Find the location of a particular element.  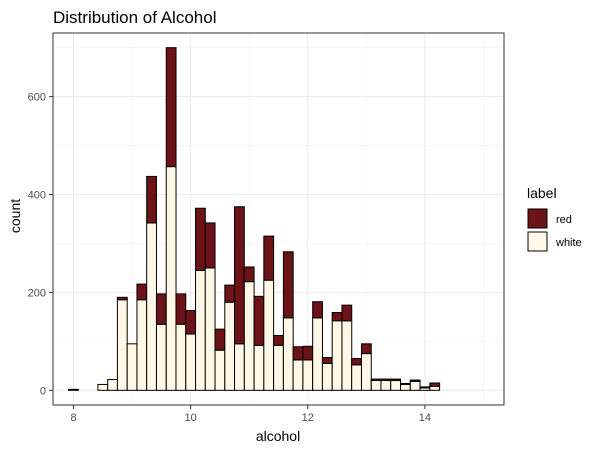

x-axis-title: alcohol is located at coordinates (278, 436).